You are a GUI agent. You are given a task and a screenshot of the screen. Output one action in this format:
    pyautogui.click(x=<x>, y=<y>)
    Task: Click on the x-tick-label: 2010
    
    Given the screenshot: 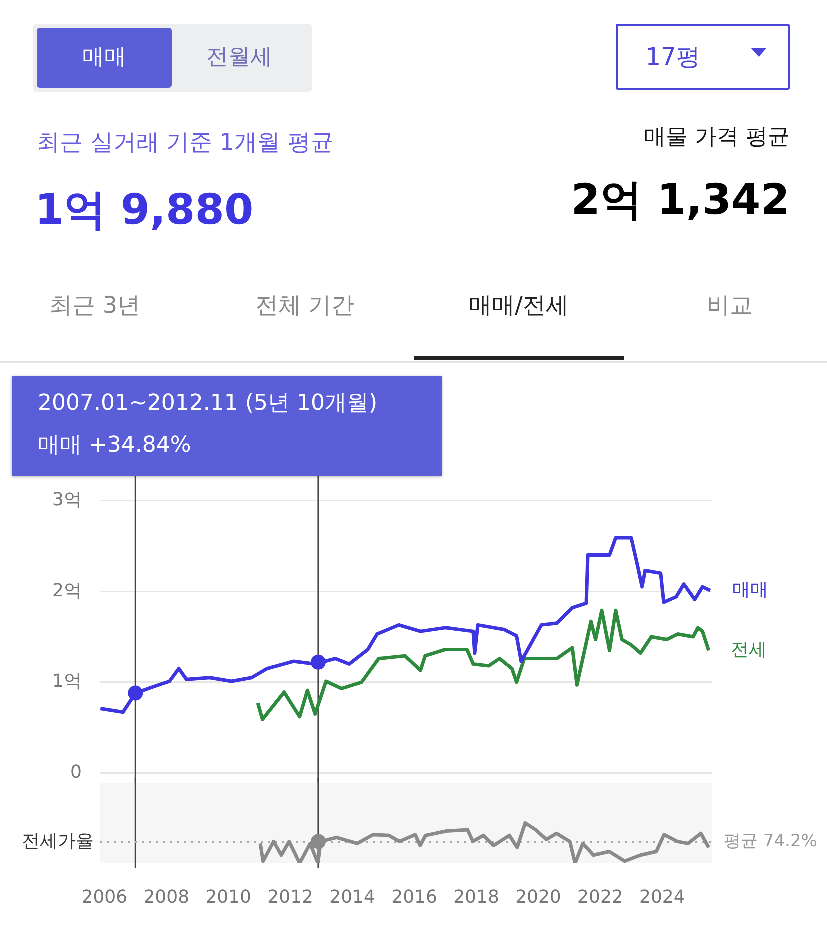 What is the action you would take?
    pyautogui.click(x=229, y=897)
    